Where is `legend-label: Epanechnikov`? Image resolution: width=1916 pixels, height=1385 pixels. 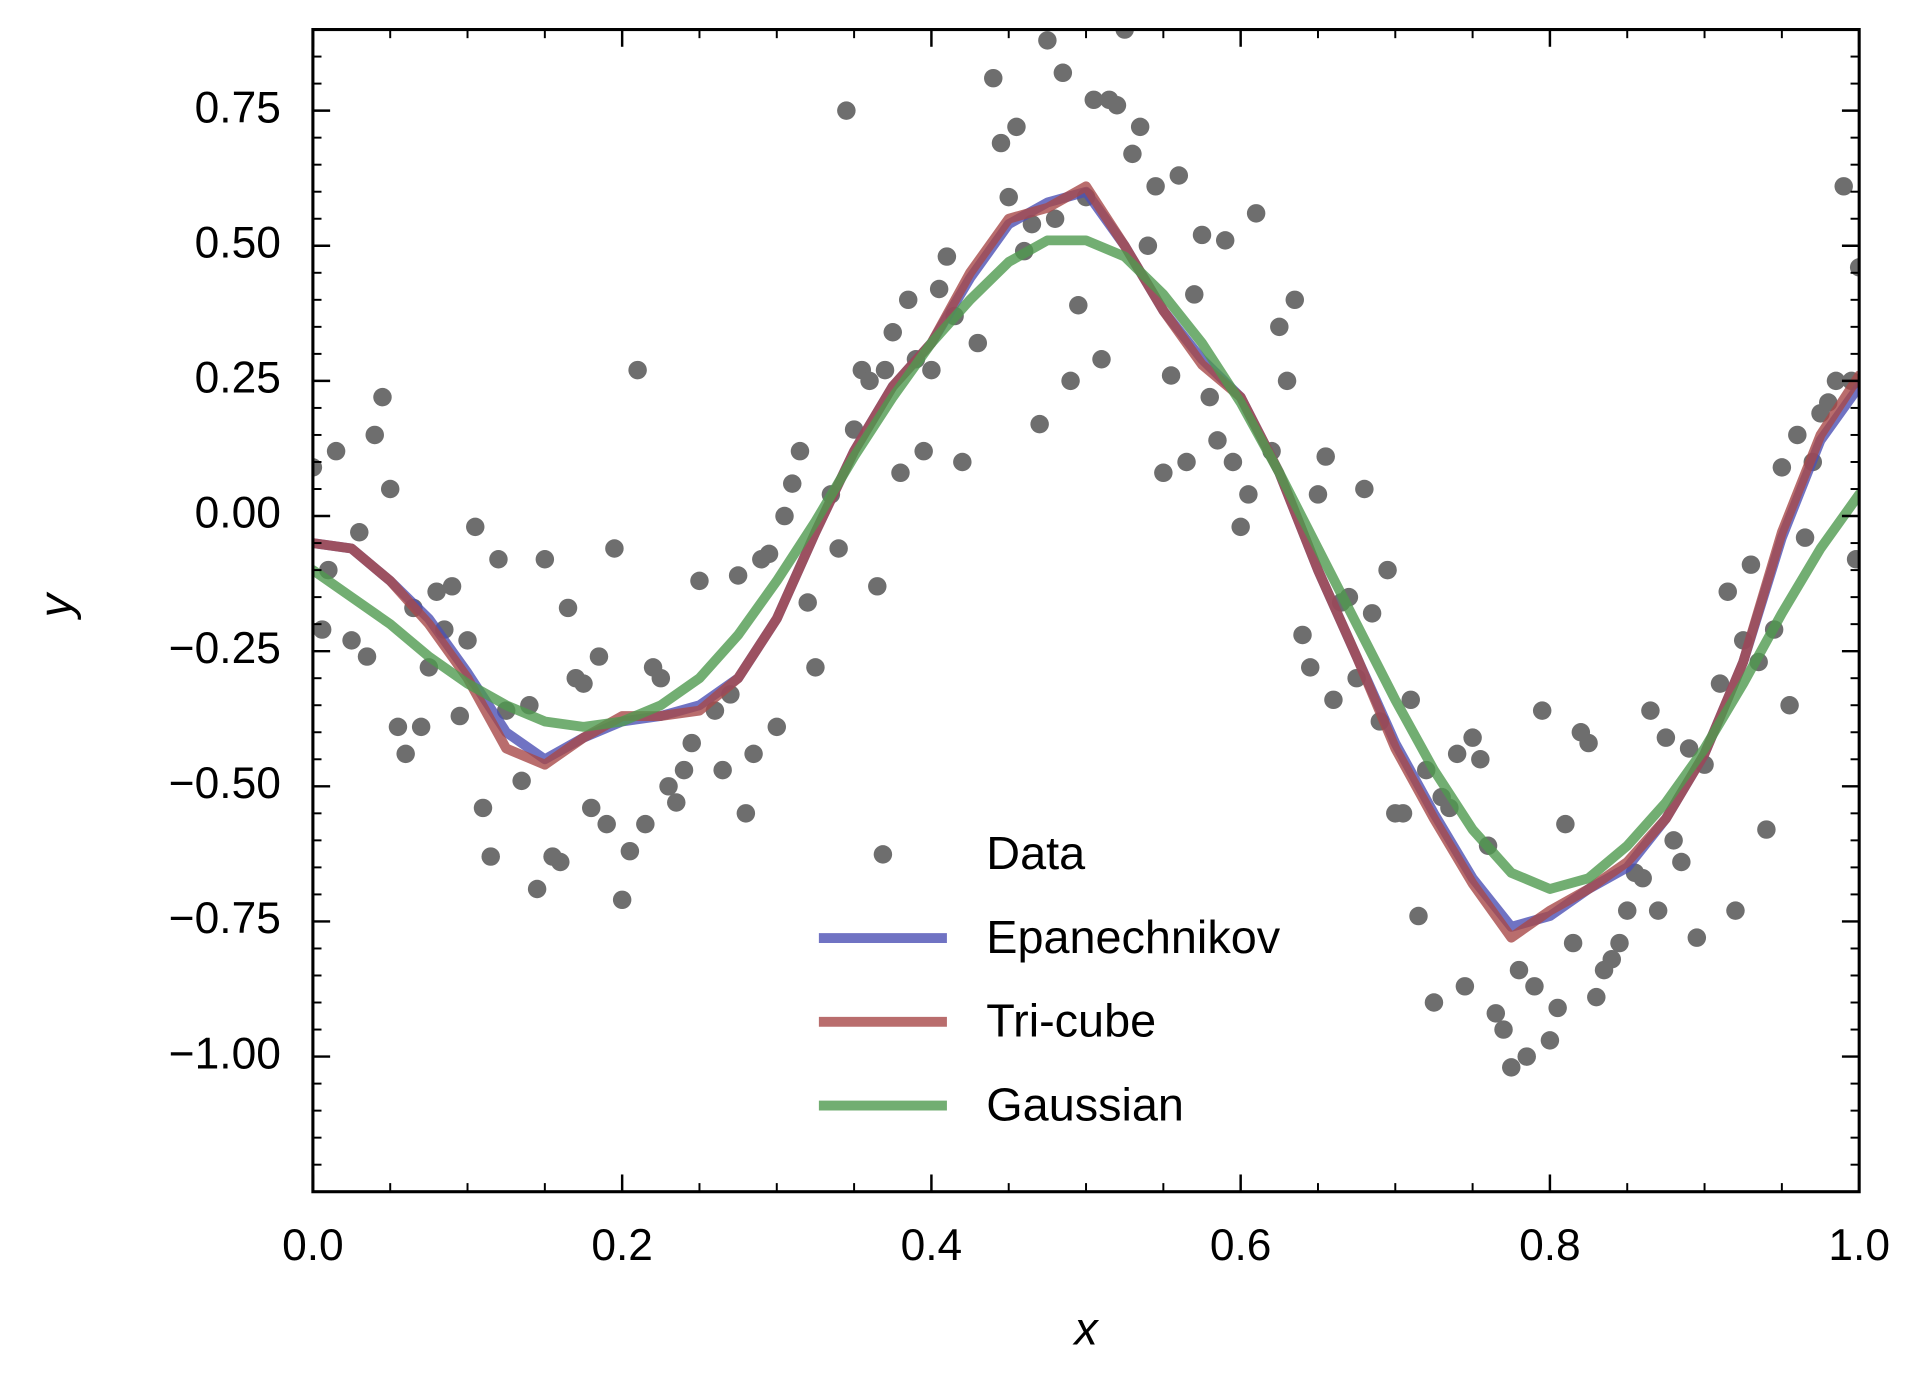
legend-label: Epanechnikov is located at coordinates (1133, 937).